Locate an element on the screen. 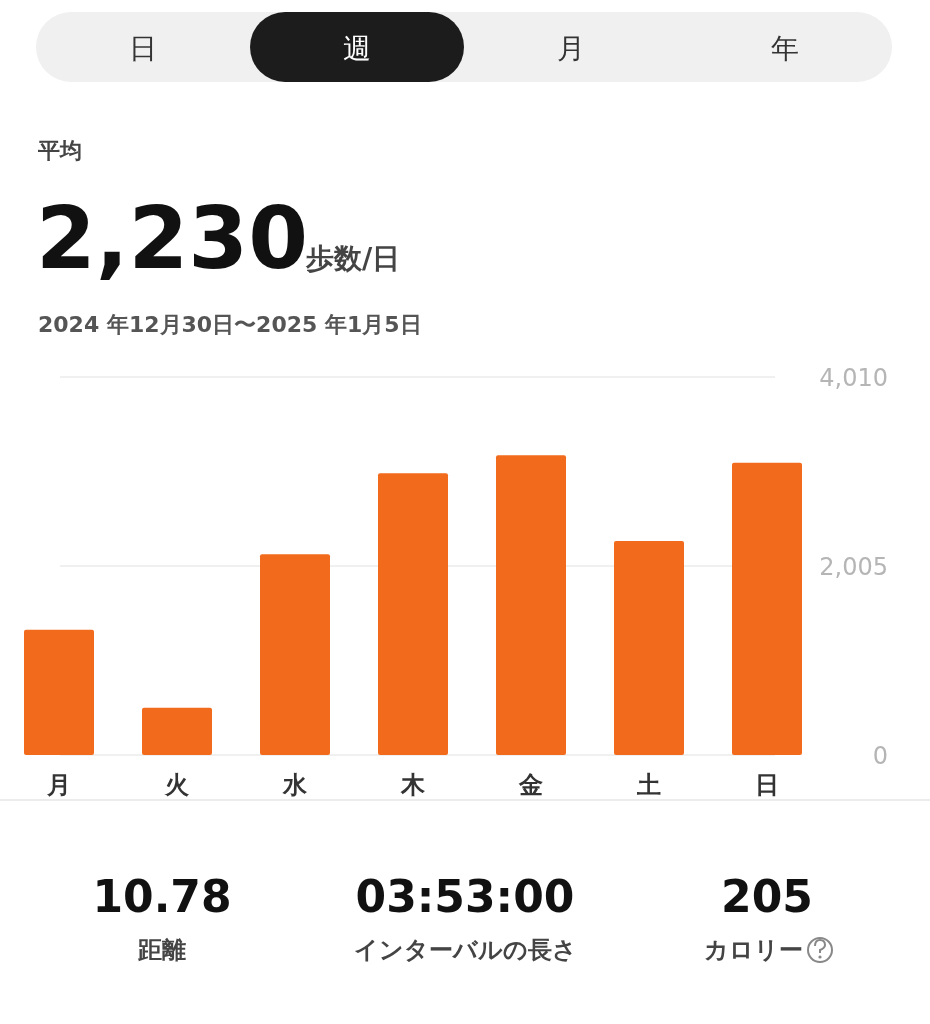 The height and width of the screenshot is (1024, 930). text: 日 is located at coordinates (143, 48).